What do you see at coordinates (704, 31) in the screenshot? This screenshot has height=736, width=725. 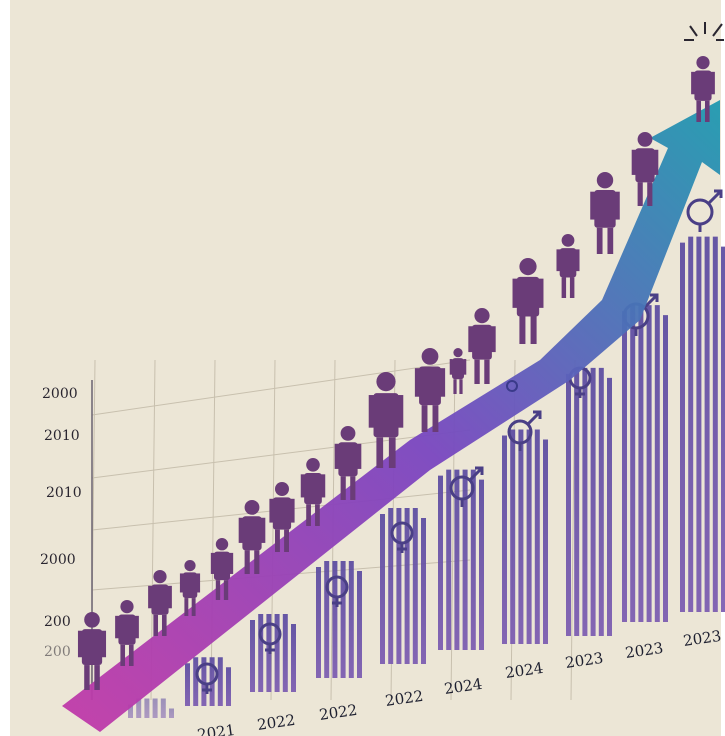 I see `burst-icon` at bounding box center [704, 31].